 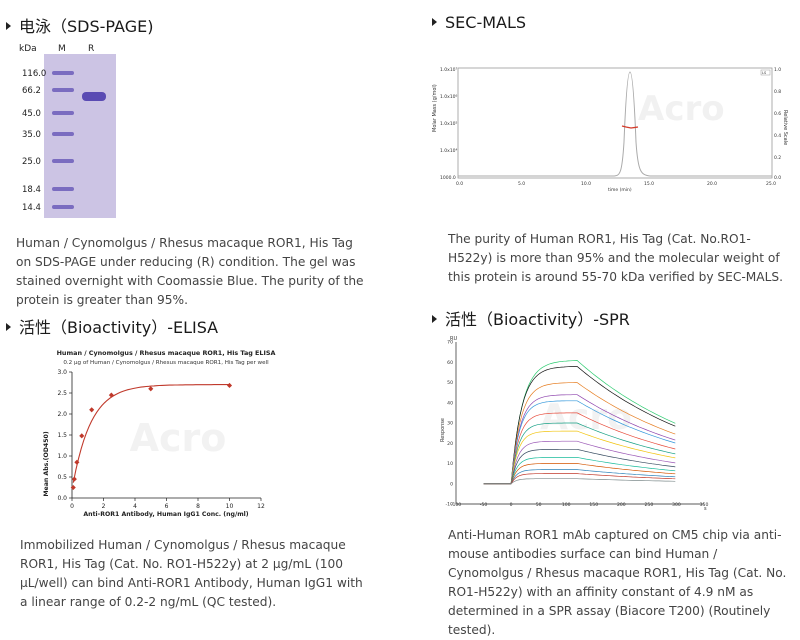 What do you see at coordinates (566, 505) in the screenshot?
I see `spr-xtick-label: 100` at bounding box center [566, 505].